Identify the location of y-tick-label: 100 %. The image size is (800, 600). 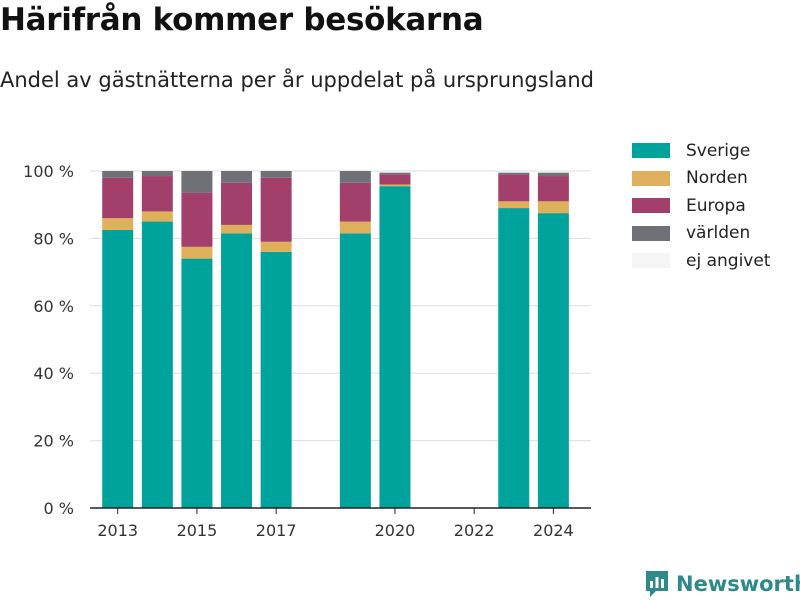
(48, 171).